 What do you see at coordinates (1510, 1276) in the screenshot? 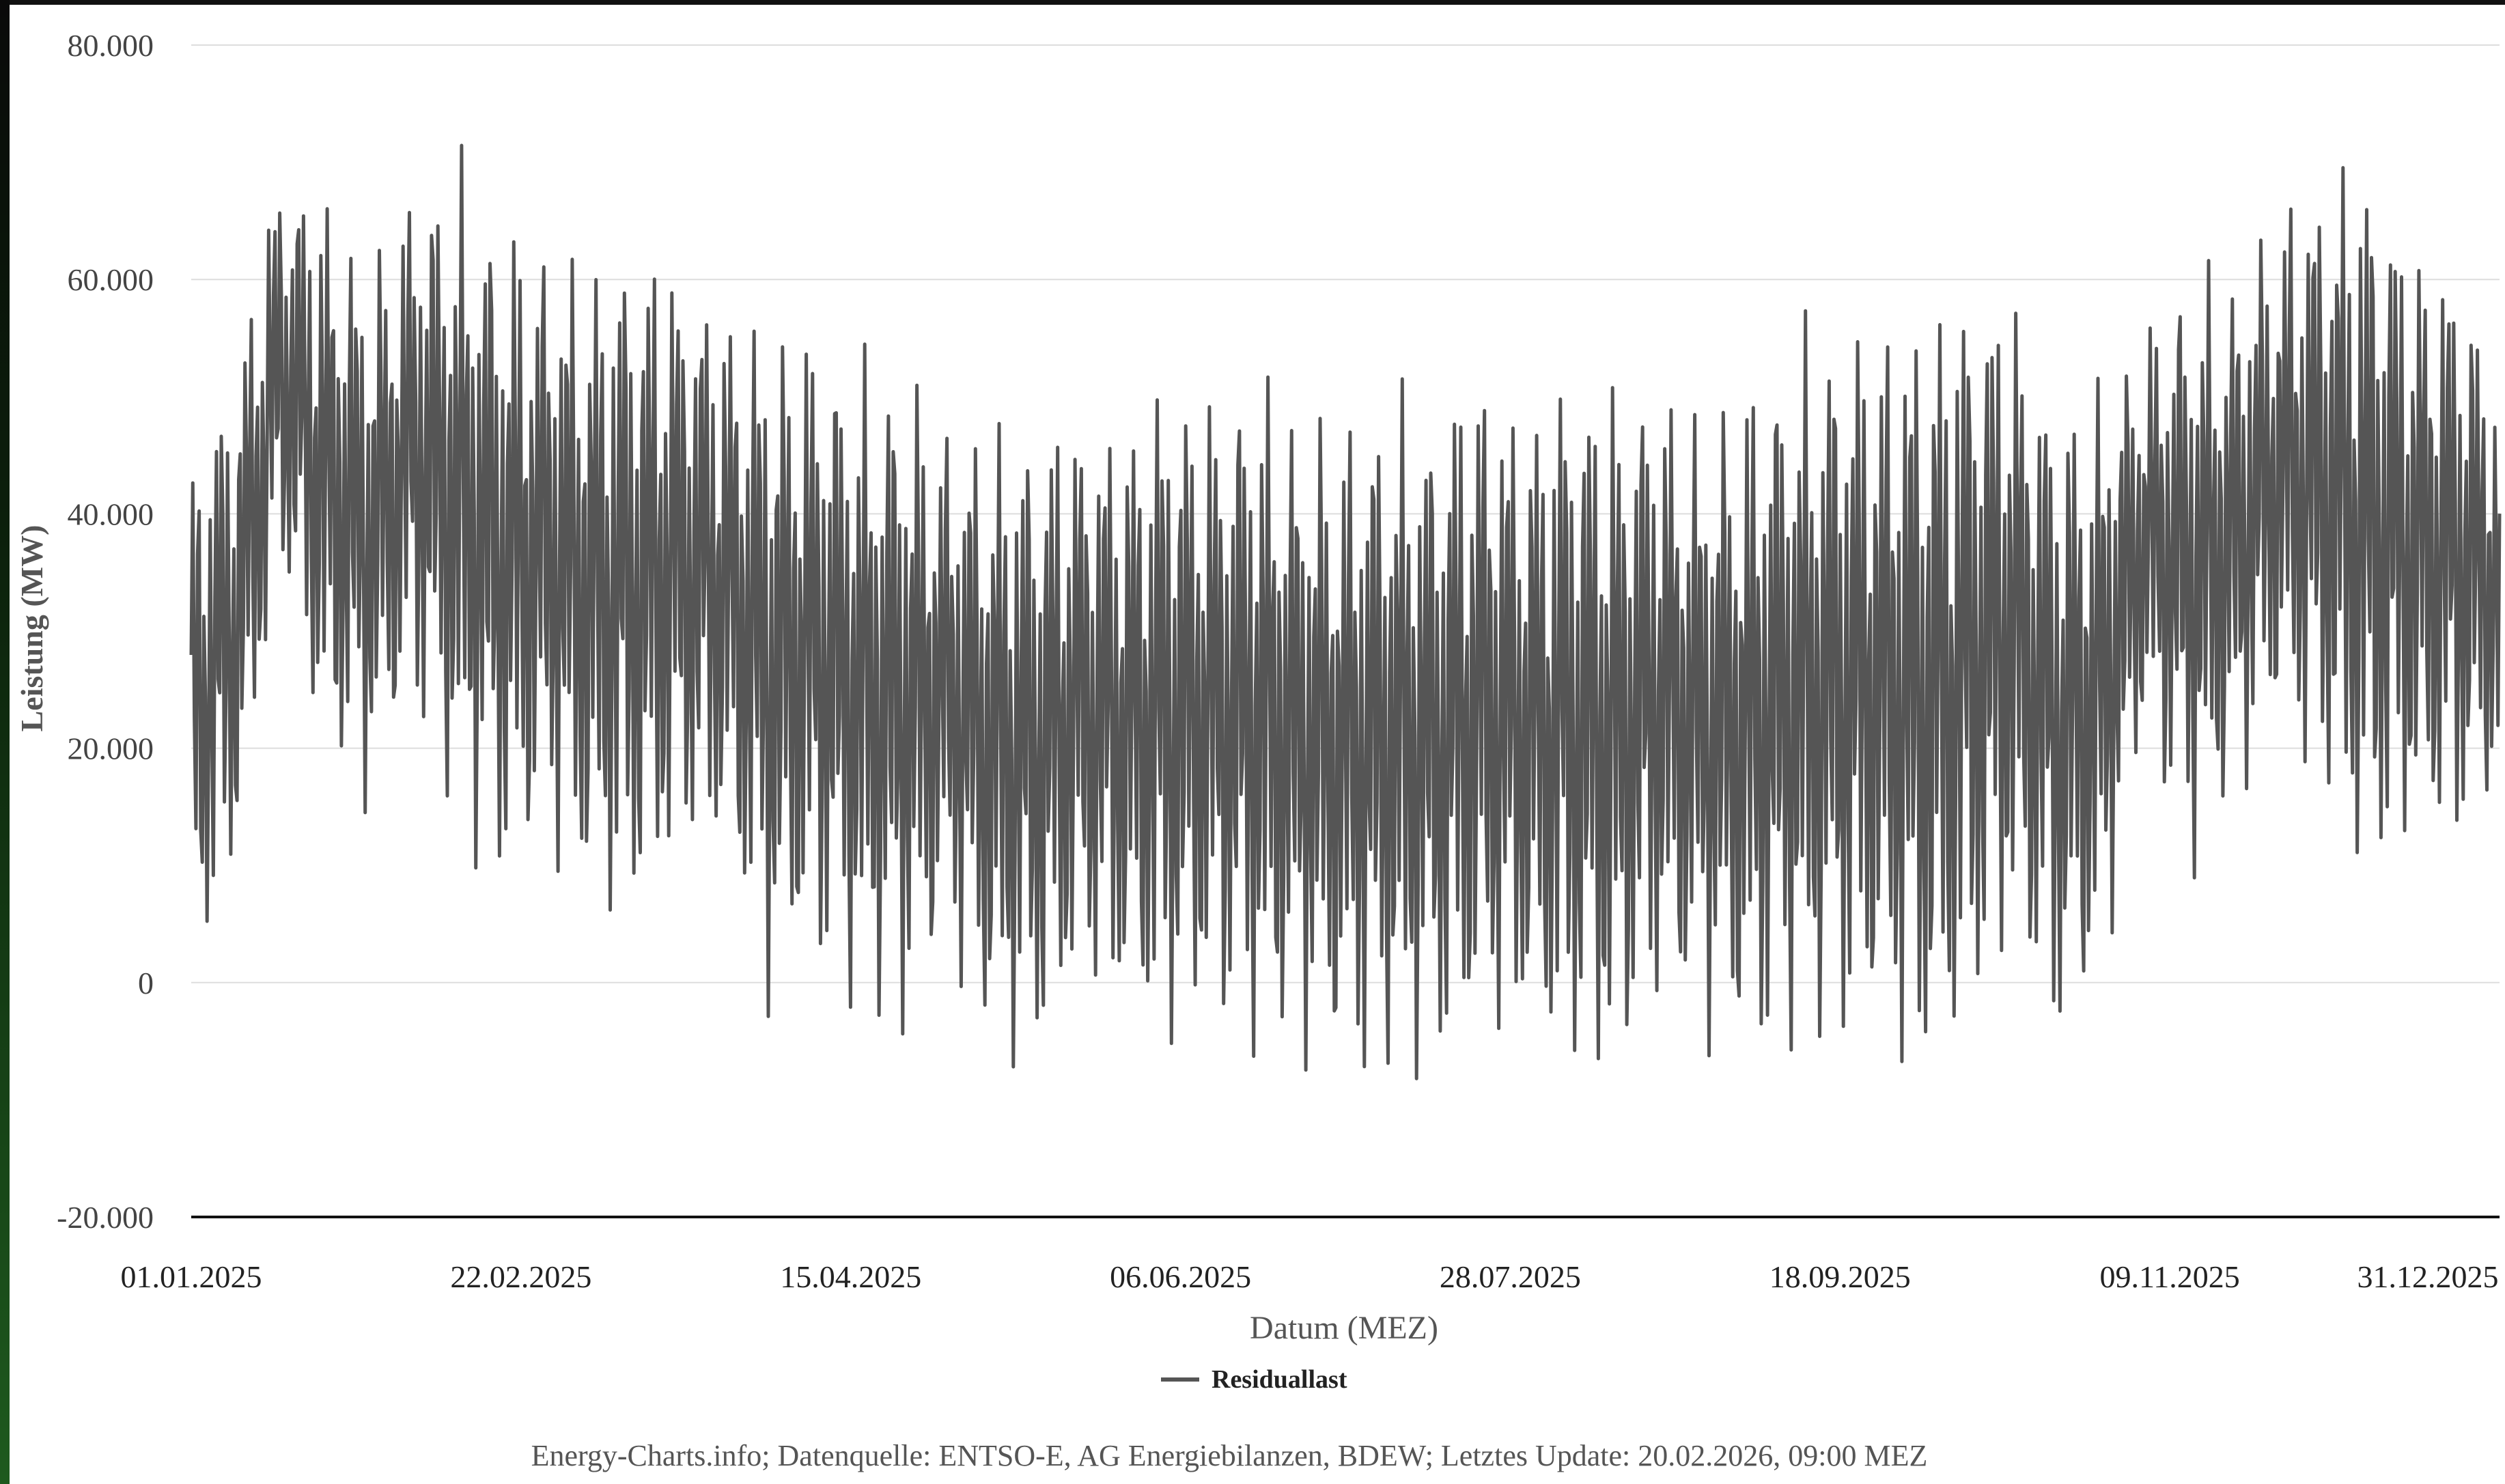
I see `x-tick-label: 28.07.2025` at bounding box center [1510, 1276].